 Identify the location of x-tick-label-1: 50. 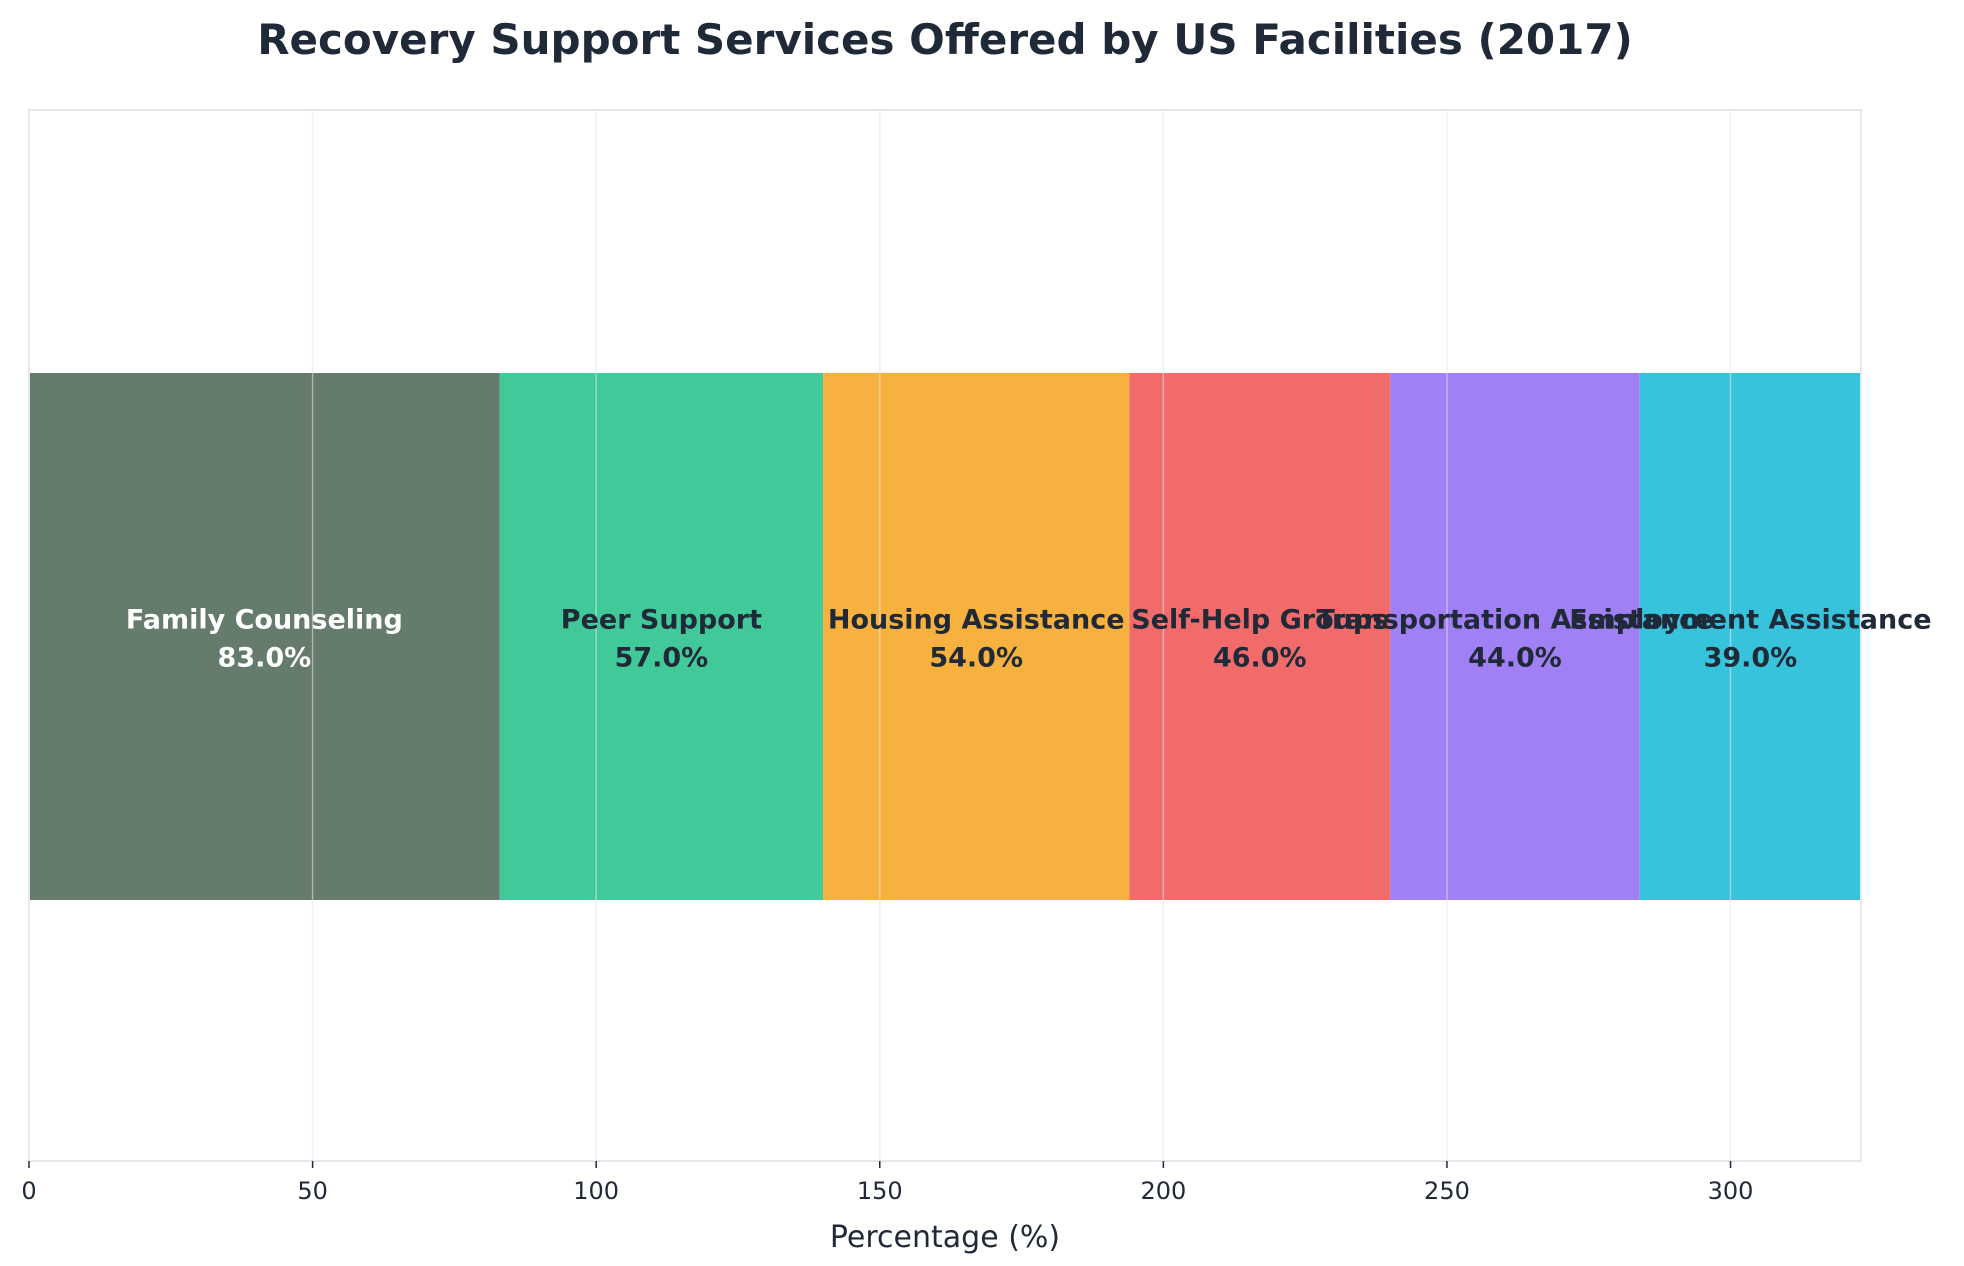
(312, 1191).